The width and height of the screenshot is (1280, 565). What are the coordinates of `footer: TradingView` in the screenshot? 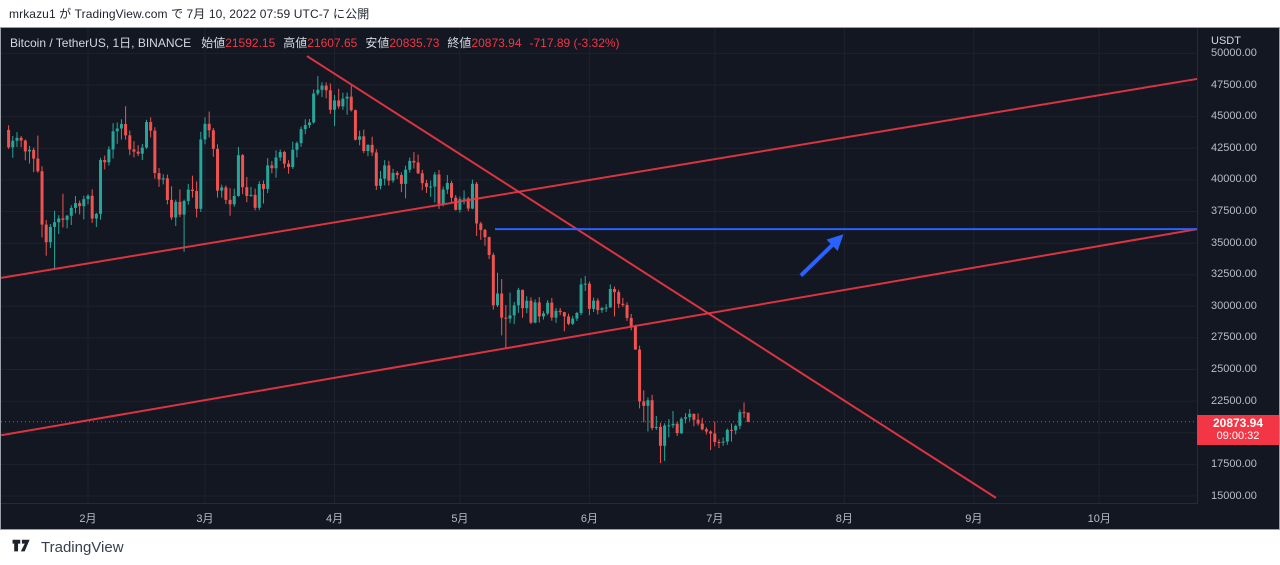 It's located at (640, 547).